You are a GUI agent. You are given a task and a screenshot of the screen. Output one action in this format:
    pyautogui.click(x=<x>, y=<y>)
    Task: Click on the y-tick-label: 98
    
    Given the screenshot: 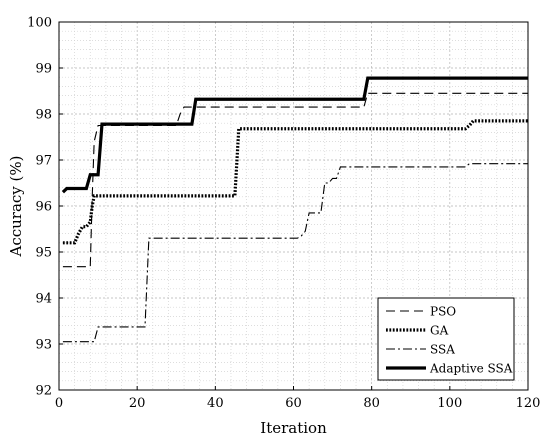 What is the action you would take?
    pyautogui.click(x=43, y=115)
    